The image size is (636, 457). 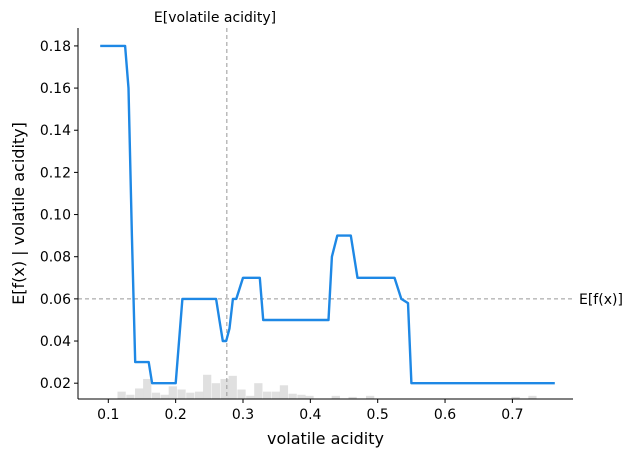 I want to click on x-tick-label: 0.5, so click(x=378, y=415).